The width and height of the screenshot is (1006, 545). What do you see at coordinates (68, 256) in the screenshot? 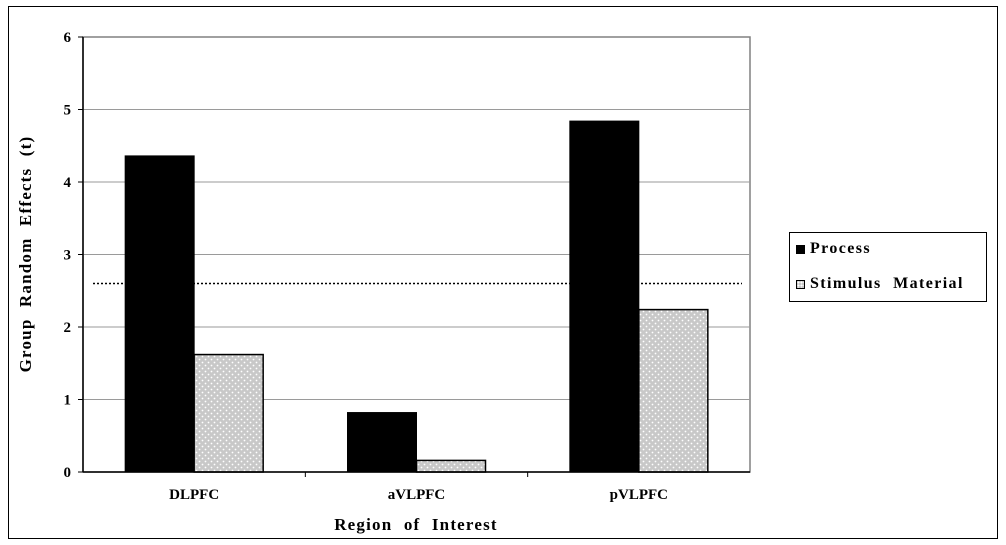
I see `y-tick-label: 3` at bounding box center [68, 256].